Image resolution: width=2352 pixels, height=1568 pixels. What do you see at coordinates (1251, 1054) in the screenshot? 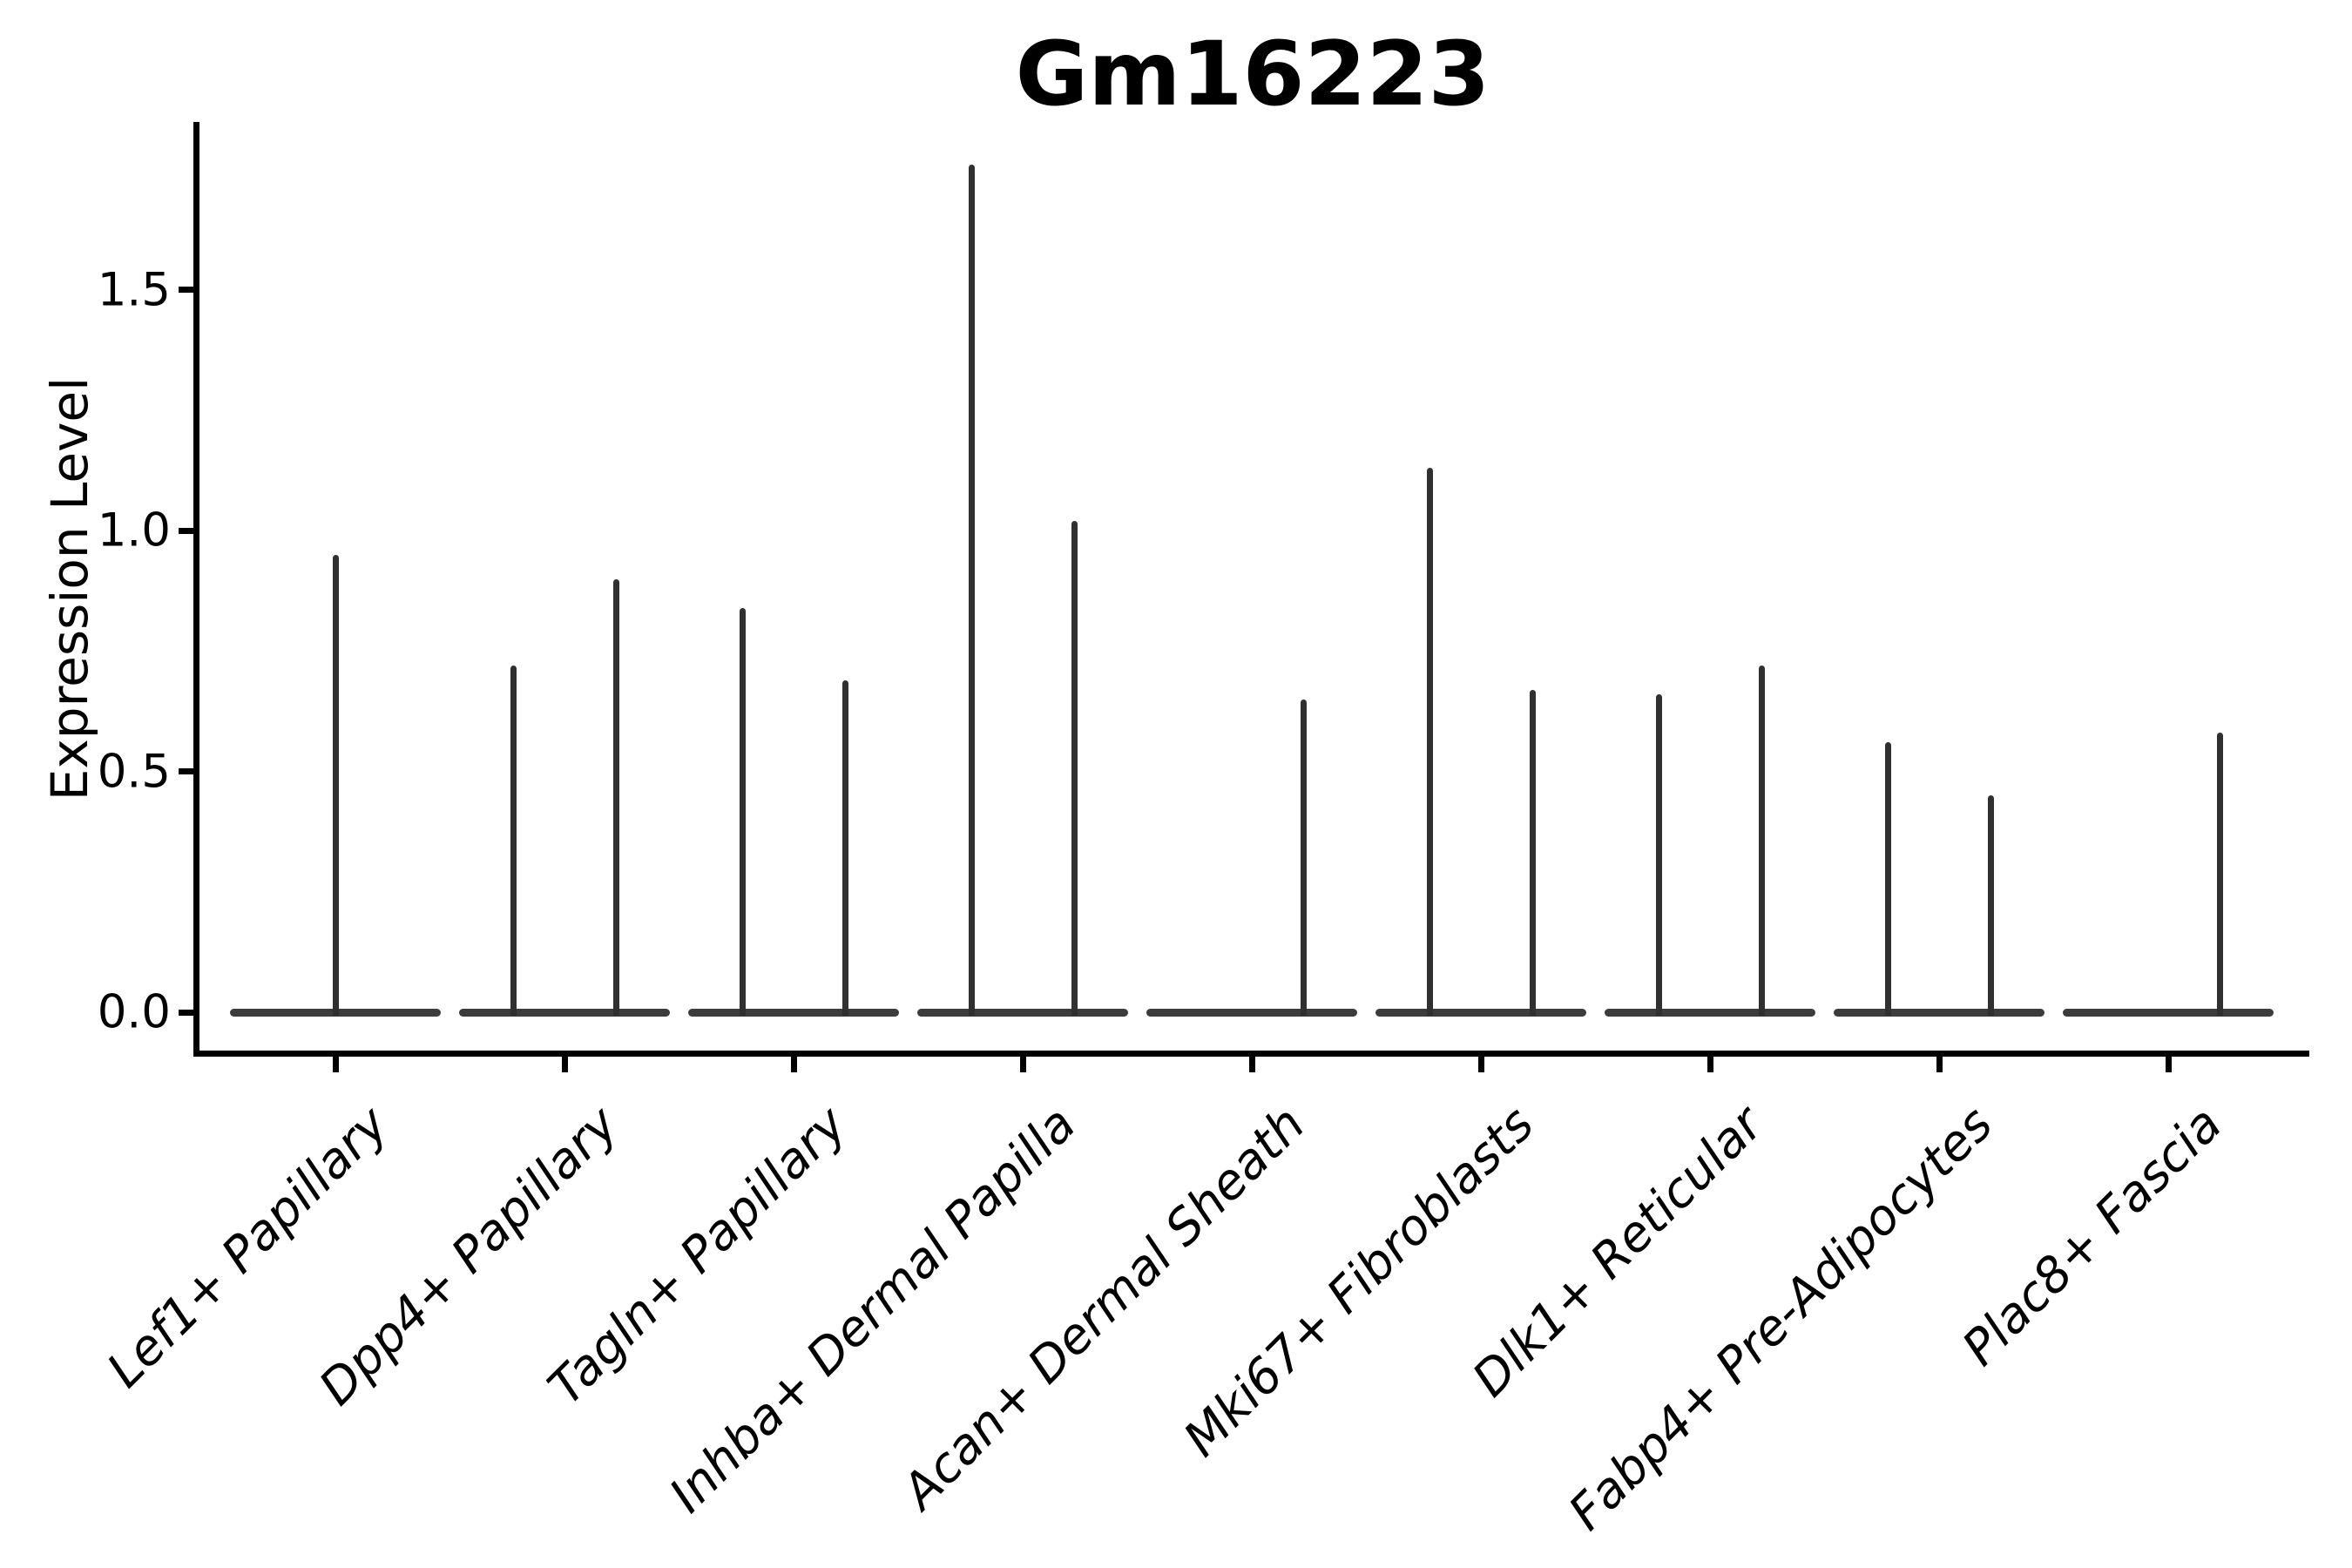
I see `x-axis-line` at bounding box center [1251, 1054].